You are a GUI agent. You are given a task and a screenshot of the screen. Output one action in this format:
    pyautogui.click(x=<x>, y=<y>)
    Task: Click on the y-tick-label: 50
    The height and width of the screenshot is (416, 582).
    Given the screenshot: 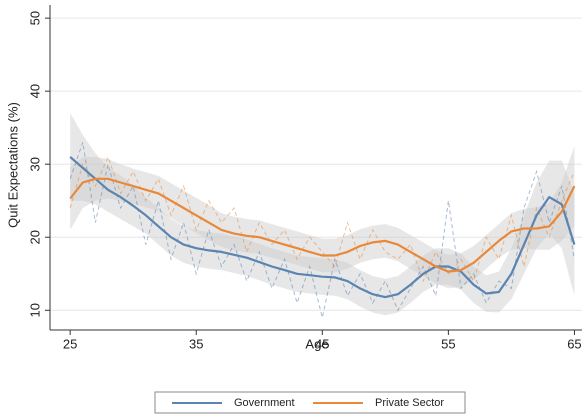 What is the action you would take?
    pyautogui.click(x=34, y=18)
    